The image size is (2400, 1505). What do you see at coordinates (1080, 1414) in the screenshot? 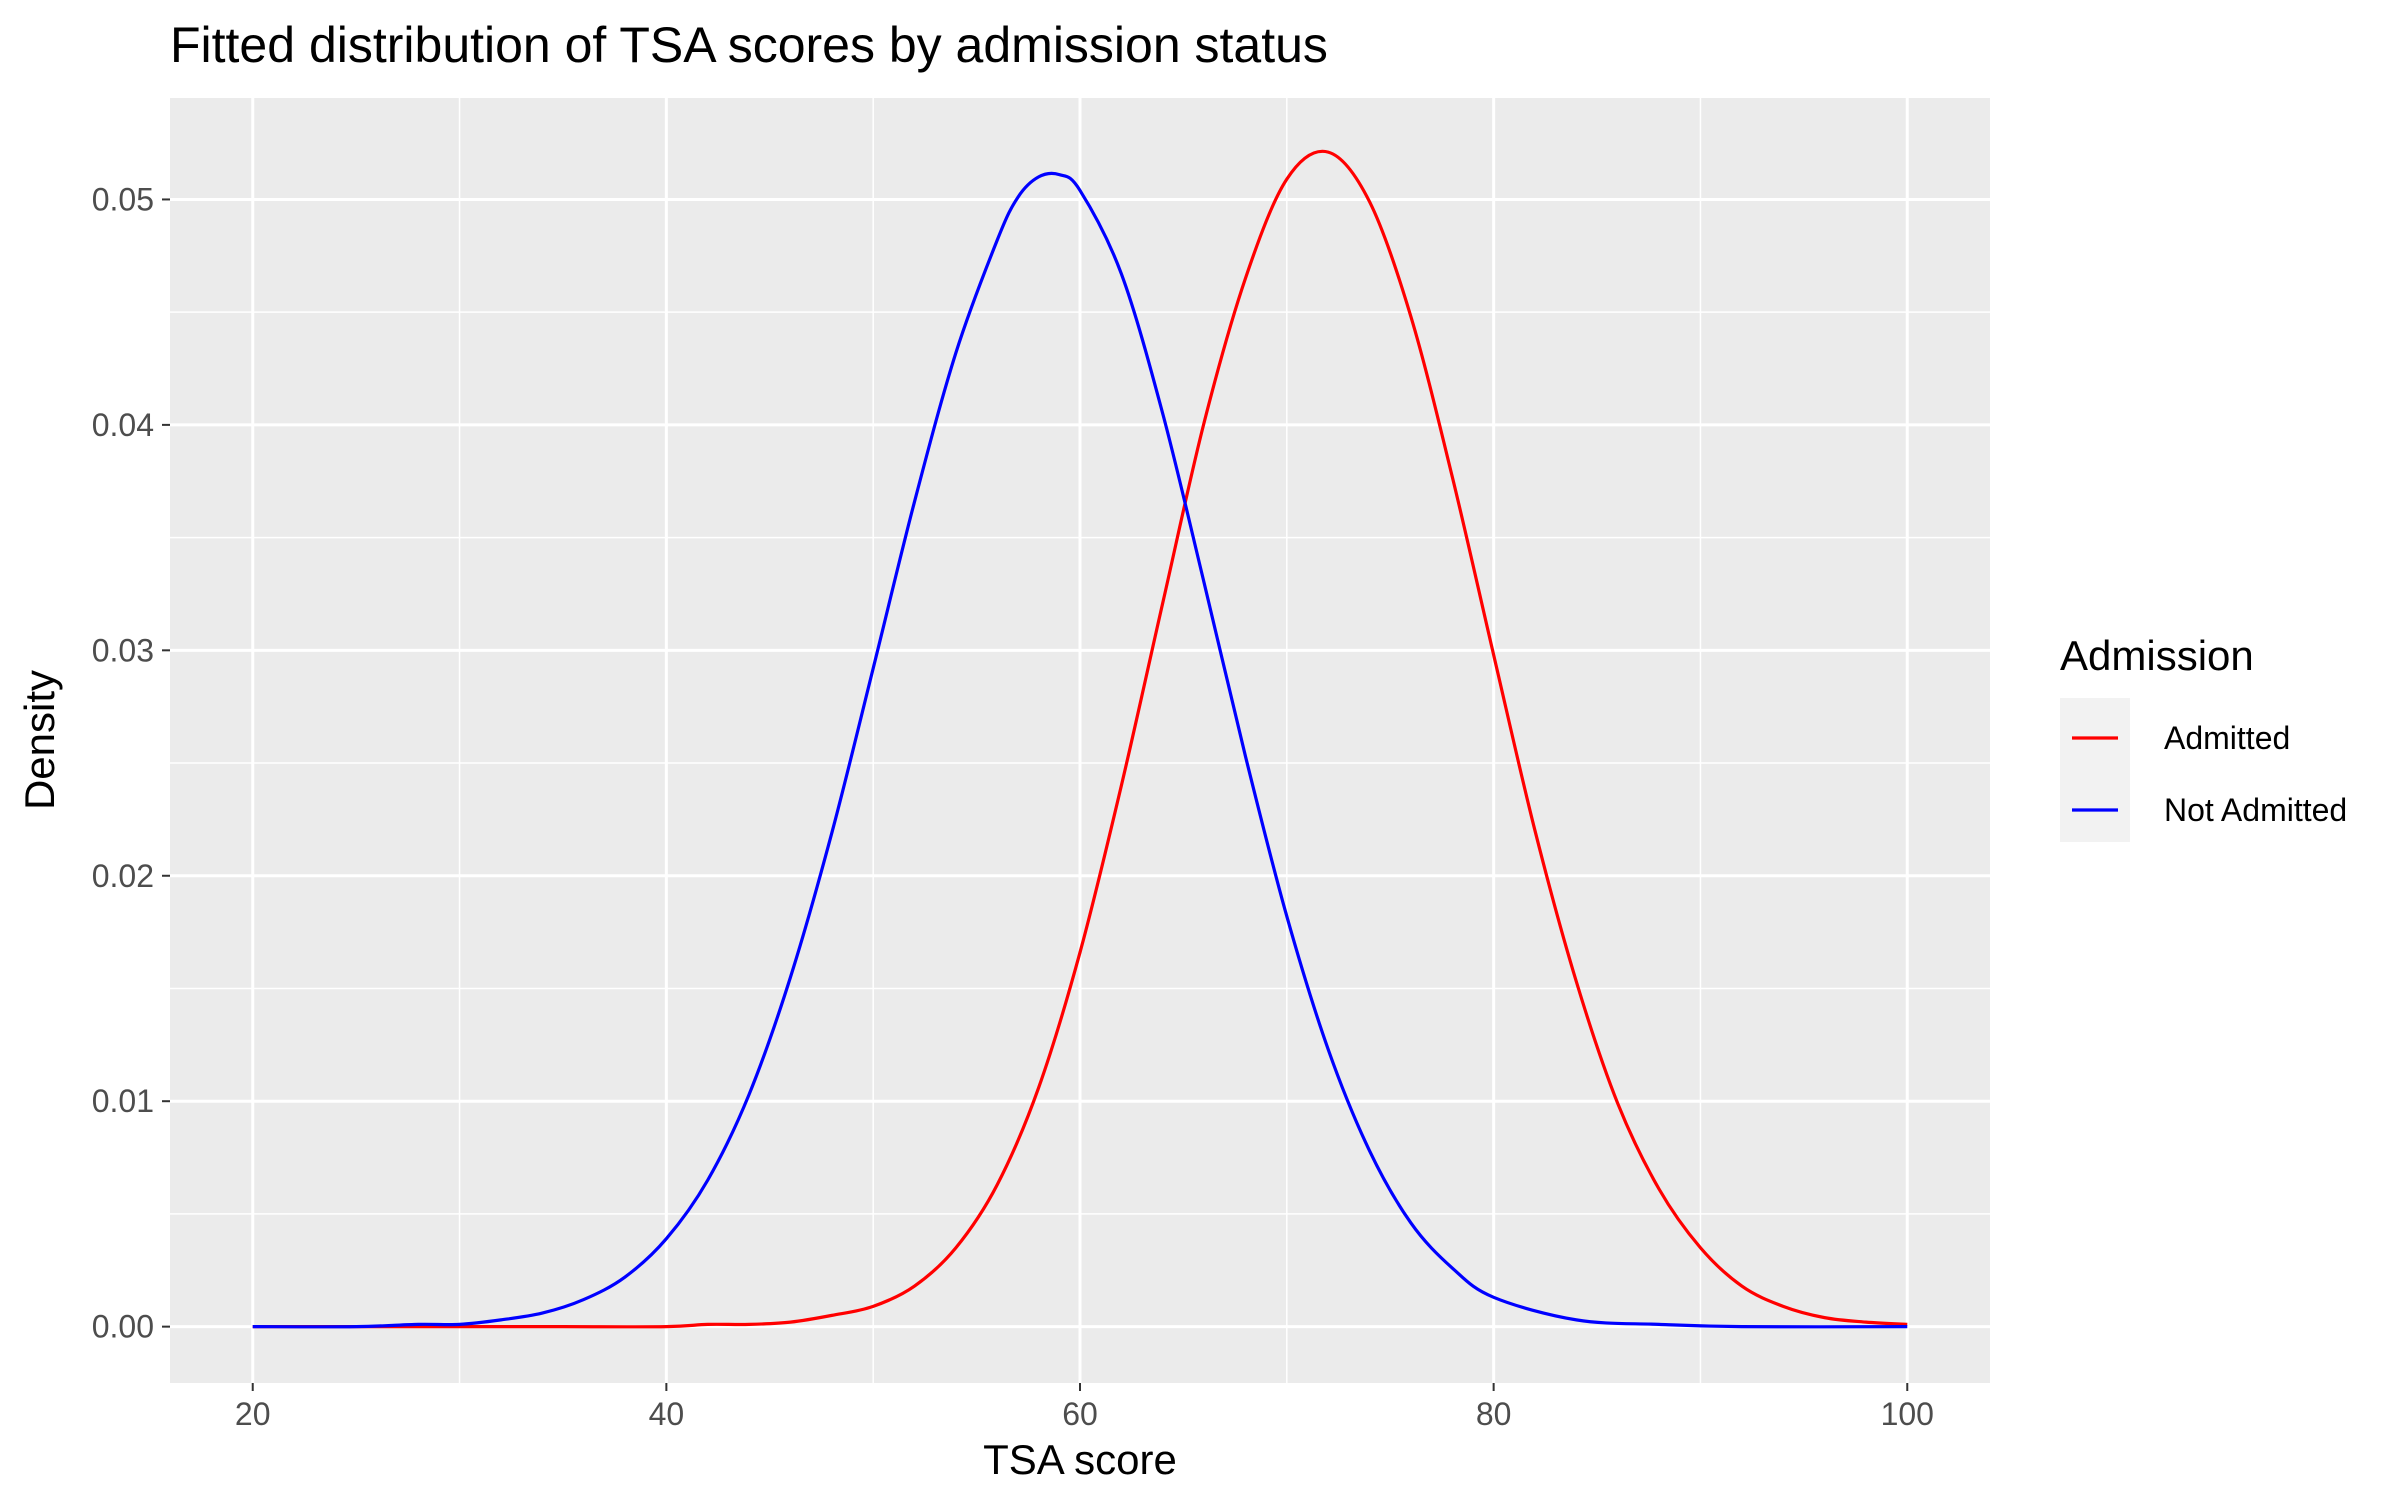
I see `x-tick-label: 60` at bounding box center [1080, 1414].